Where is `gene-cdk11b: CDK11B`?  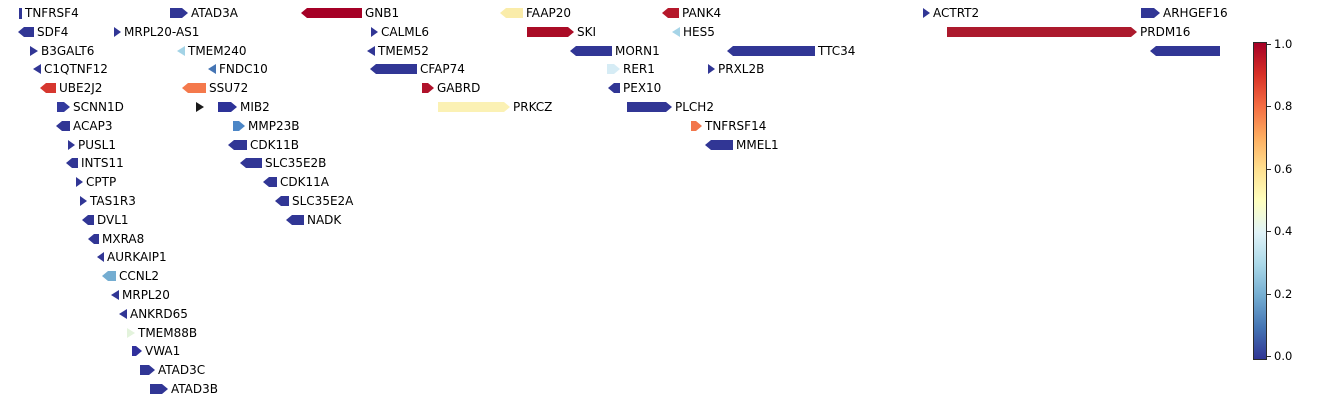
gene-cdk11b: CDK11B is located at coordinates (263, 145).